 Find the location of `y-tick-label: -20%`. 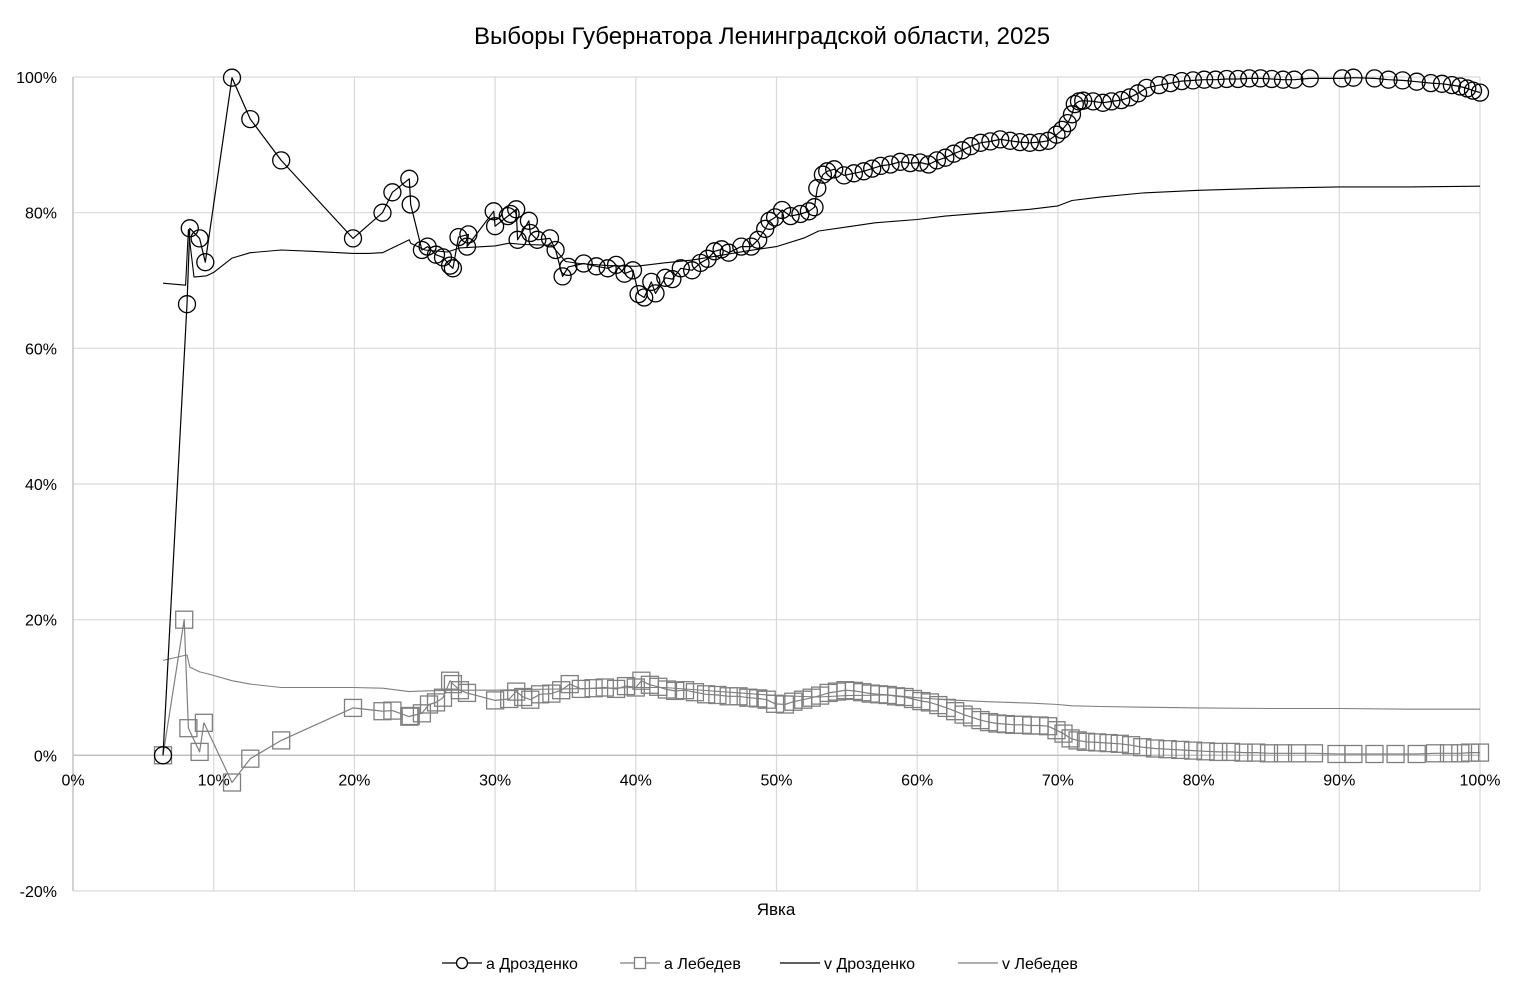

y-tick-label: -20% is located at coordinates (38, 892).